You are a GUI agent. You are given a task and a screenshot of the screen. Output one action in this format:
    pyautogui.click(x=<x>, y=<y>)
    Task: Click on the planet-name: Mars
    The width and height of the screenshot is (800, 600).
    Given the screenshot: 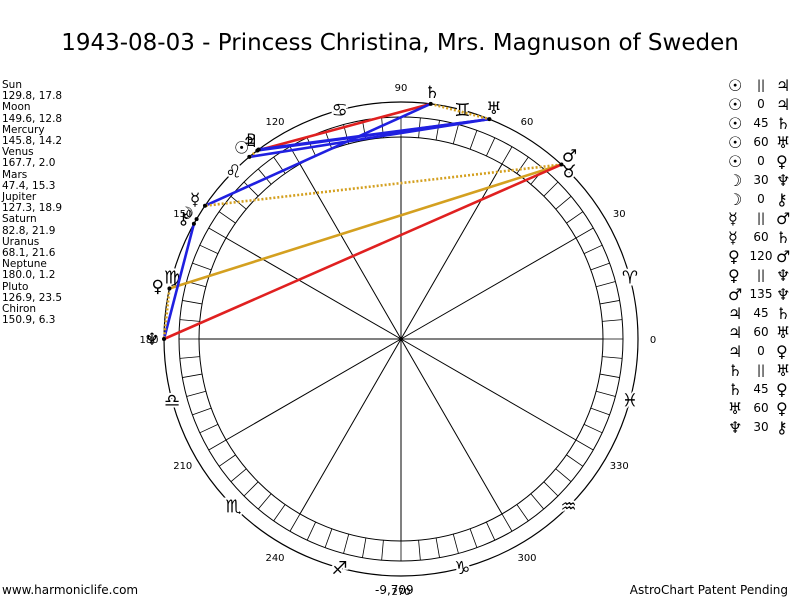 What is the action you would take?
    pyautogui.click(x=15, y=174)
    